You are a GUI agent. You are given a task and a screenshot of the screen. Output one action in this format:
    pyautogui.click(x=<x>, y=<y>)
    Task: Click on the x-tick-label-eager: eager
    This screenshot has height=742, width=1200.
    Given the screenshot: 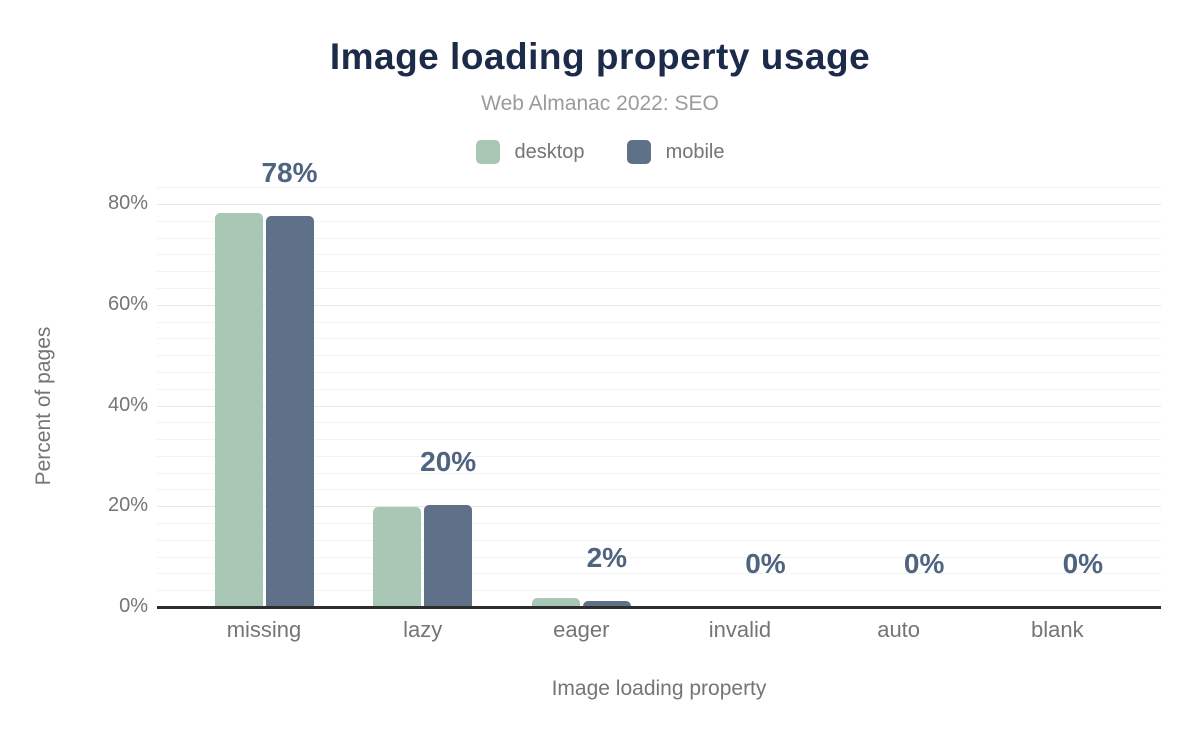 What is the action you would take?
    pyautogui.click(x=581, y=629)
    